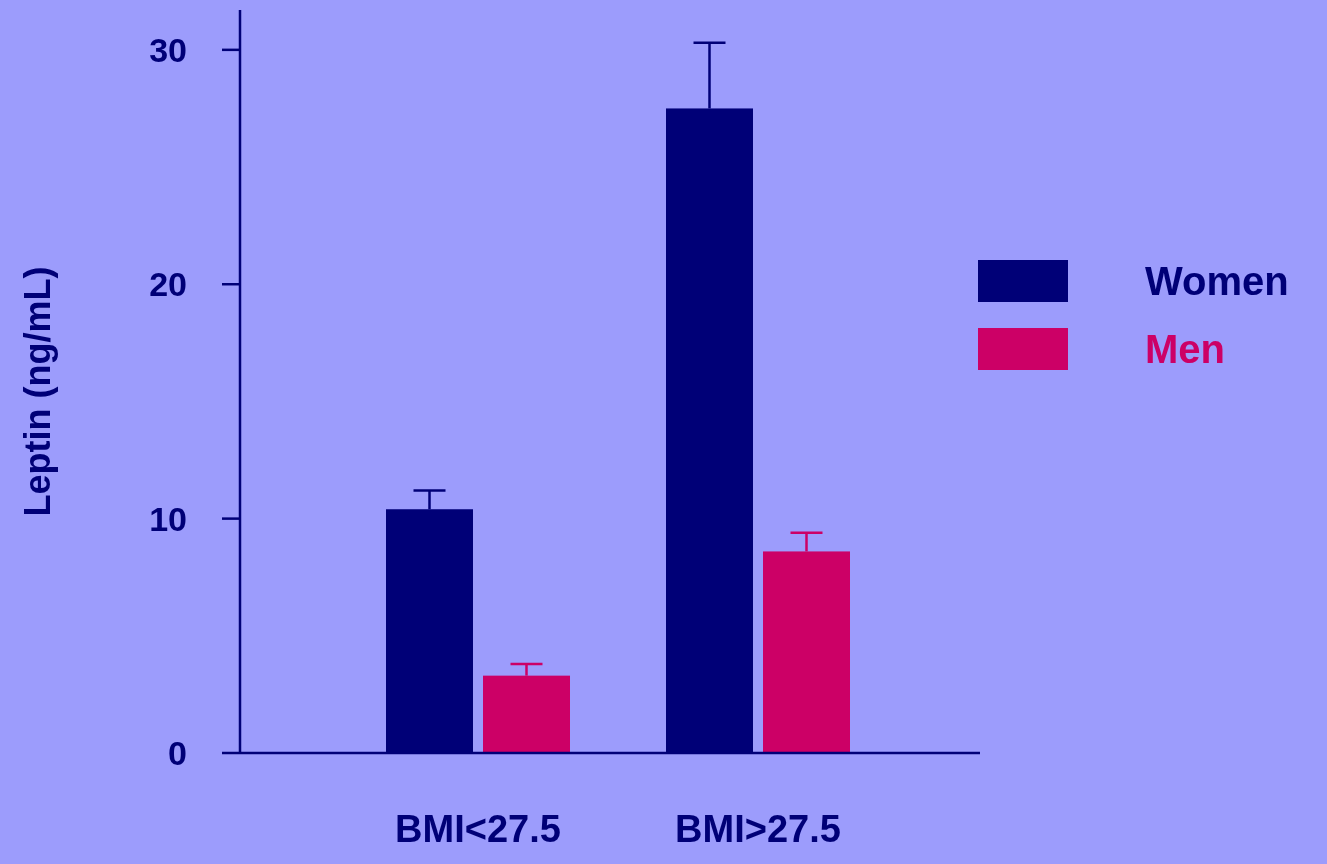 This screenshot has height=864, width=1327. What do you see at coordinates (1185, 349) in the screenshot?
I see `legend-label: Men` at bounding box center [1185, 349].